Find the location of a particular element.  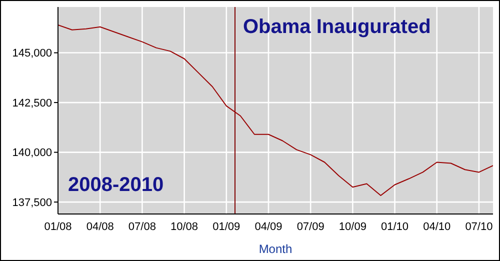

x-tick-label: 01/10 is located at coordinates (395, 226).